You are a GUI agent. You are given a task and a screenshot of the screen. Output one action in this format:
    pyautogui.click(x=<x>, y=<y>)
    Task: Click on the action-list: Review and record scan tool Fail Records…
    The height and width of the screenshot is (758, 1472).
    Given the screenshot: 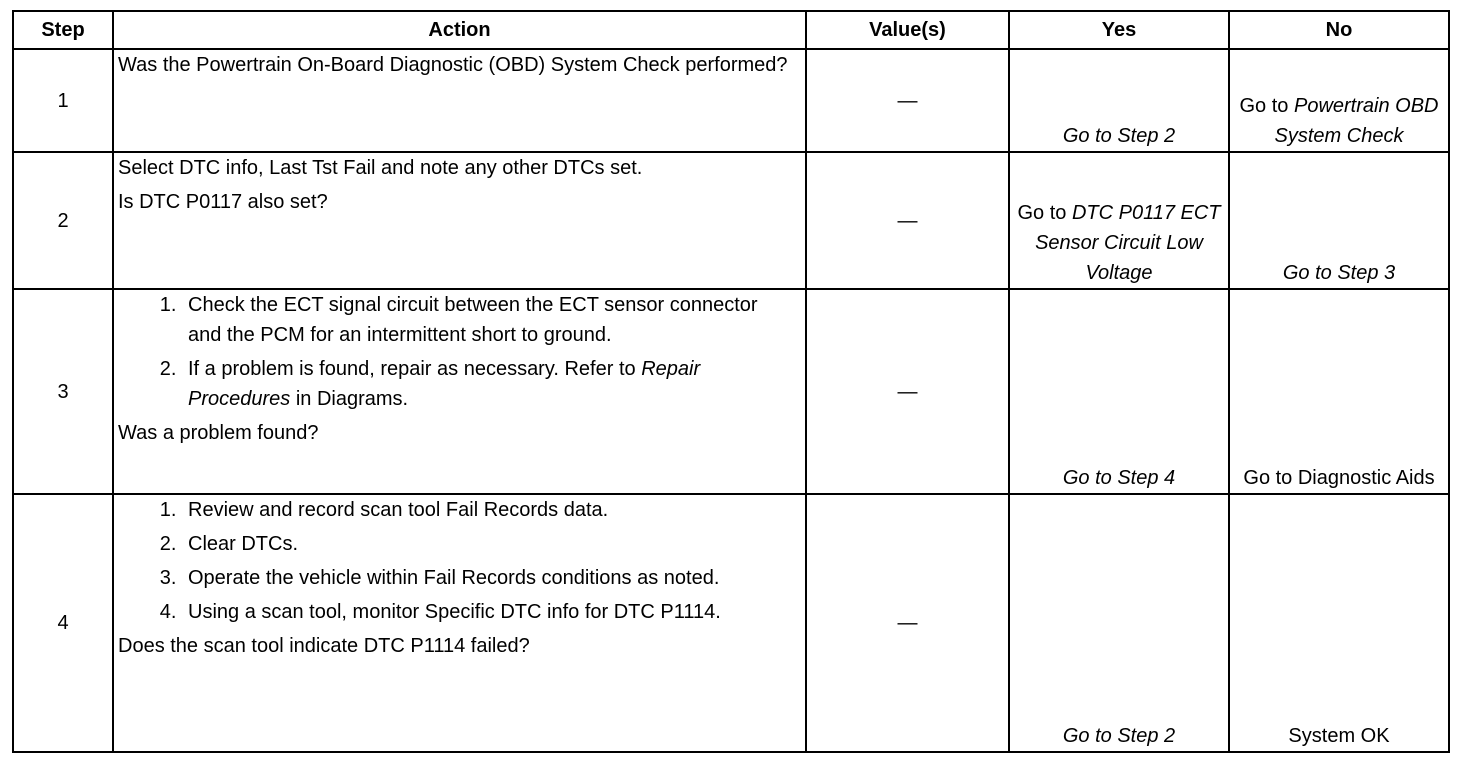 What is the action you would take?
    pyautogui.click(x=441, y=561)
    